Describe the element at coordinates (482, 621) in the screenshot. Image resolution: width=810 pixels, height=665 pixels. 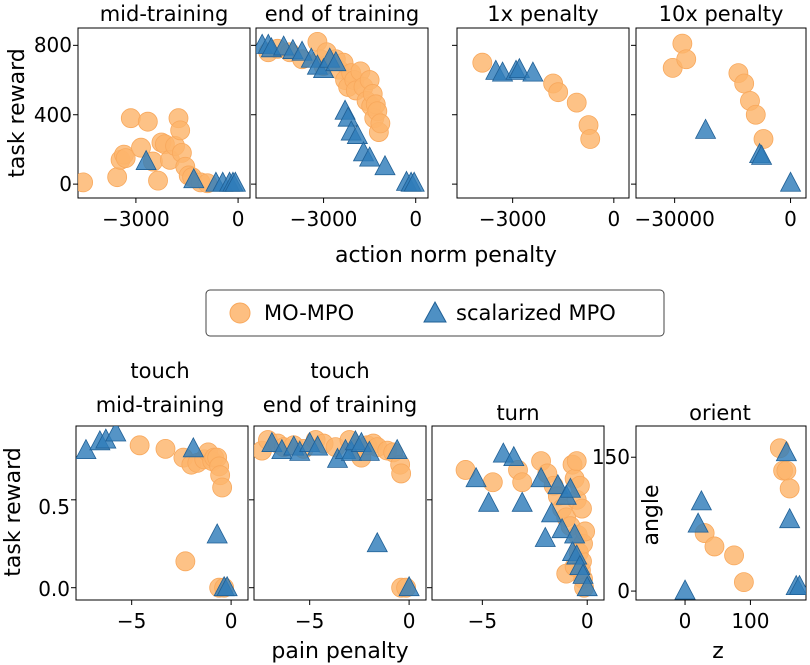
I see `xtick-label-turn: −5` at that location.